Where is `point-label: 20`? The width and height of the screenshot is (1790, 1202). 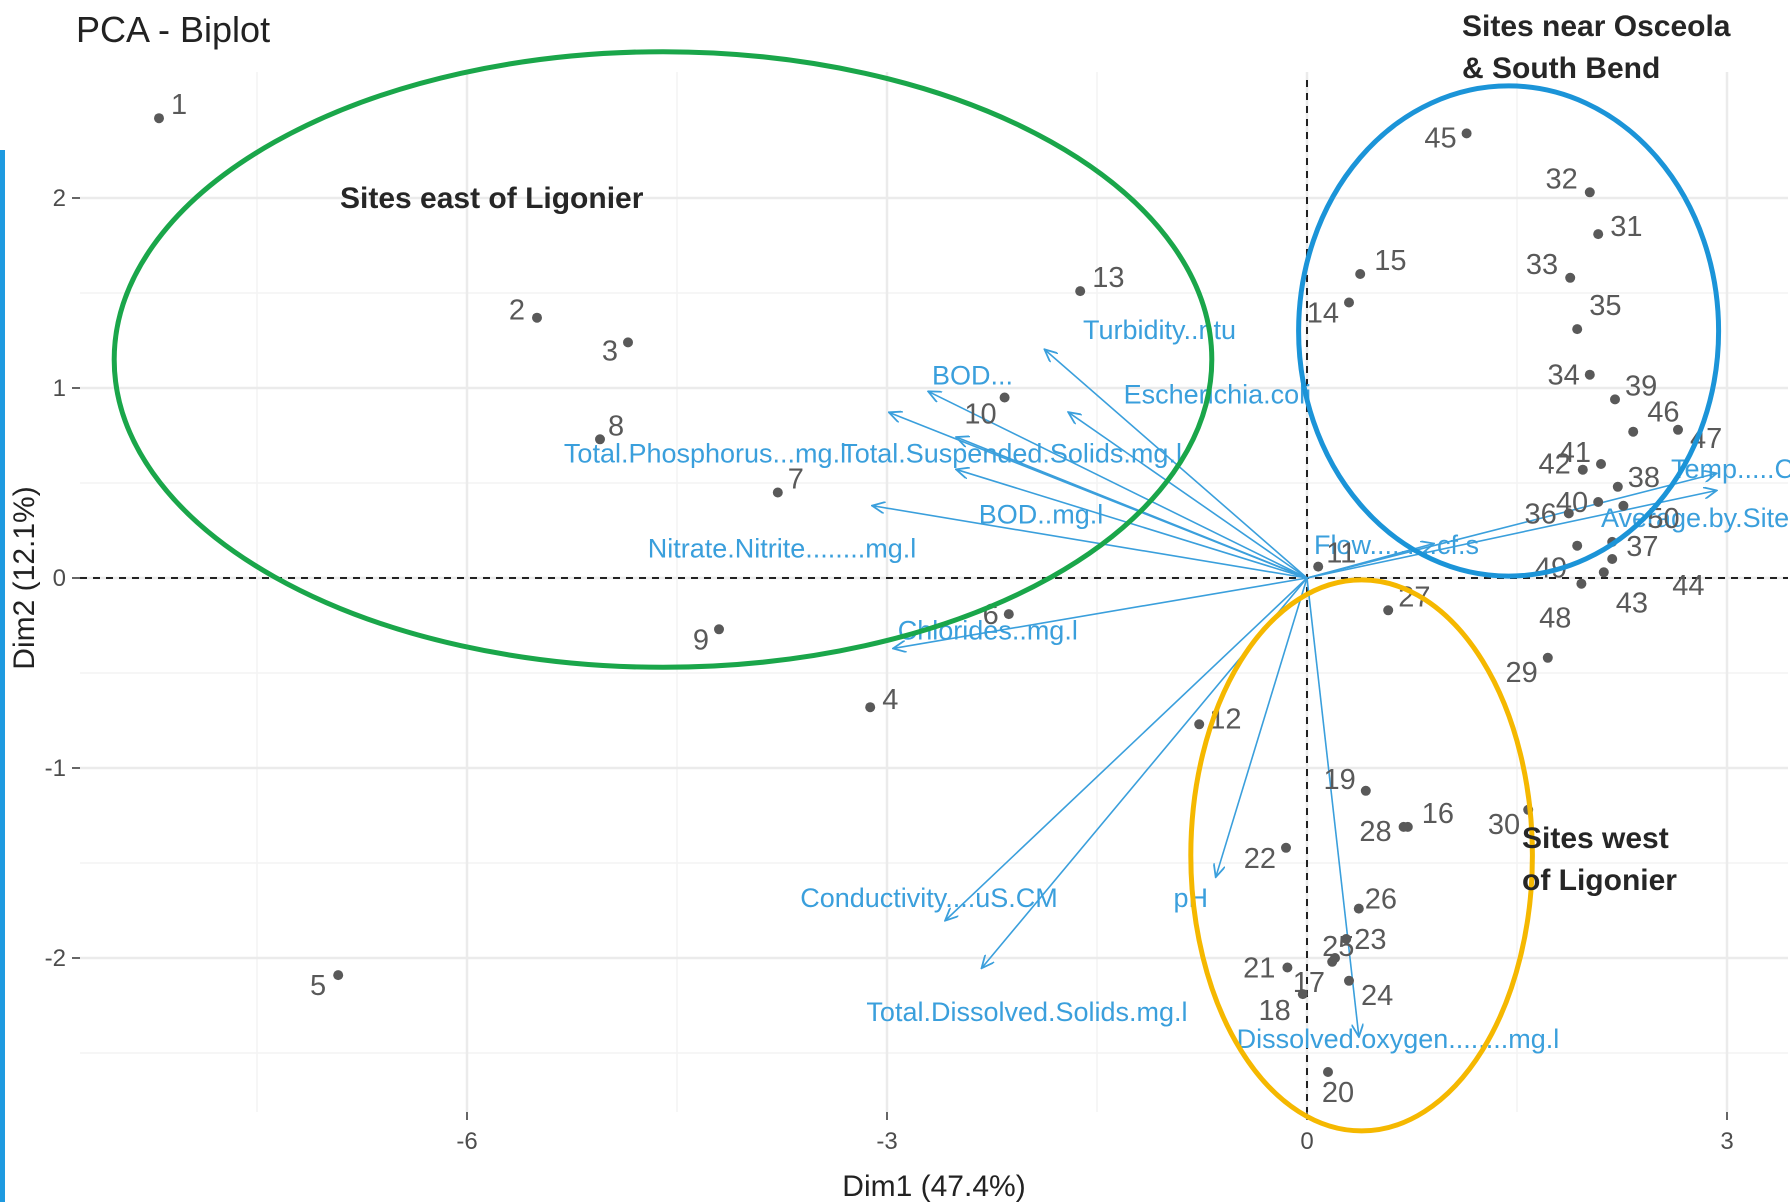 point-label: 20 is located at coordinates (1338, 1093).